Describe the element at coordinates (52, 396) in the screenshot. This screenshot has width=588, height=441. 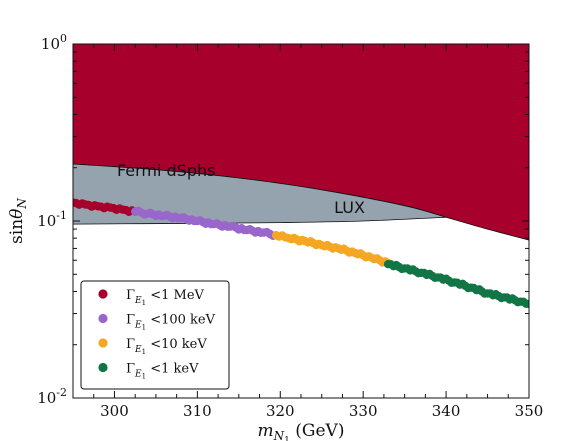
I see `y-tick-label: 10⁻²` at that location.